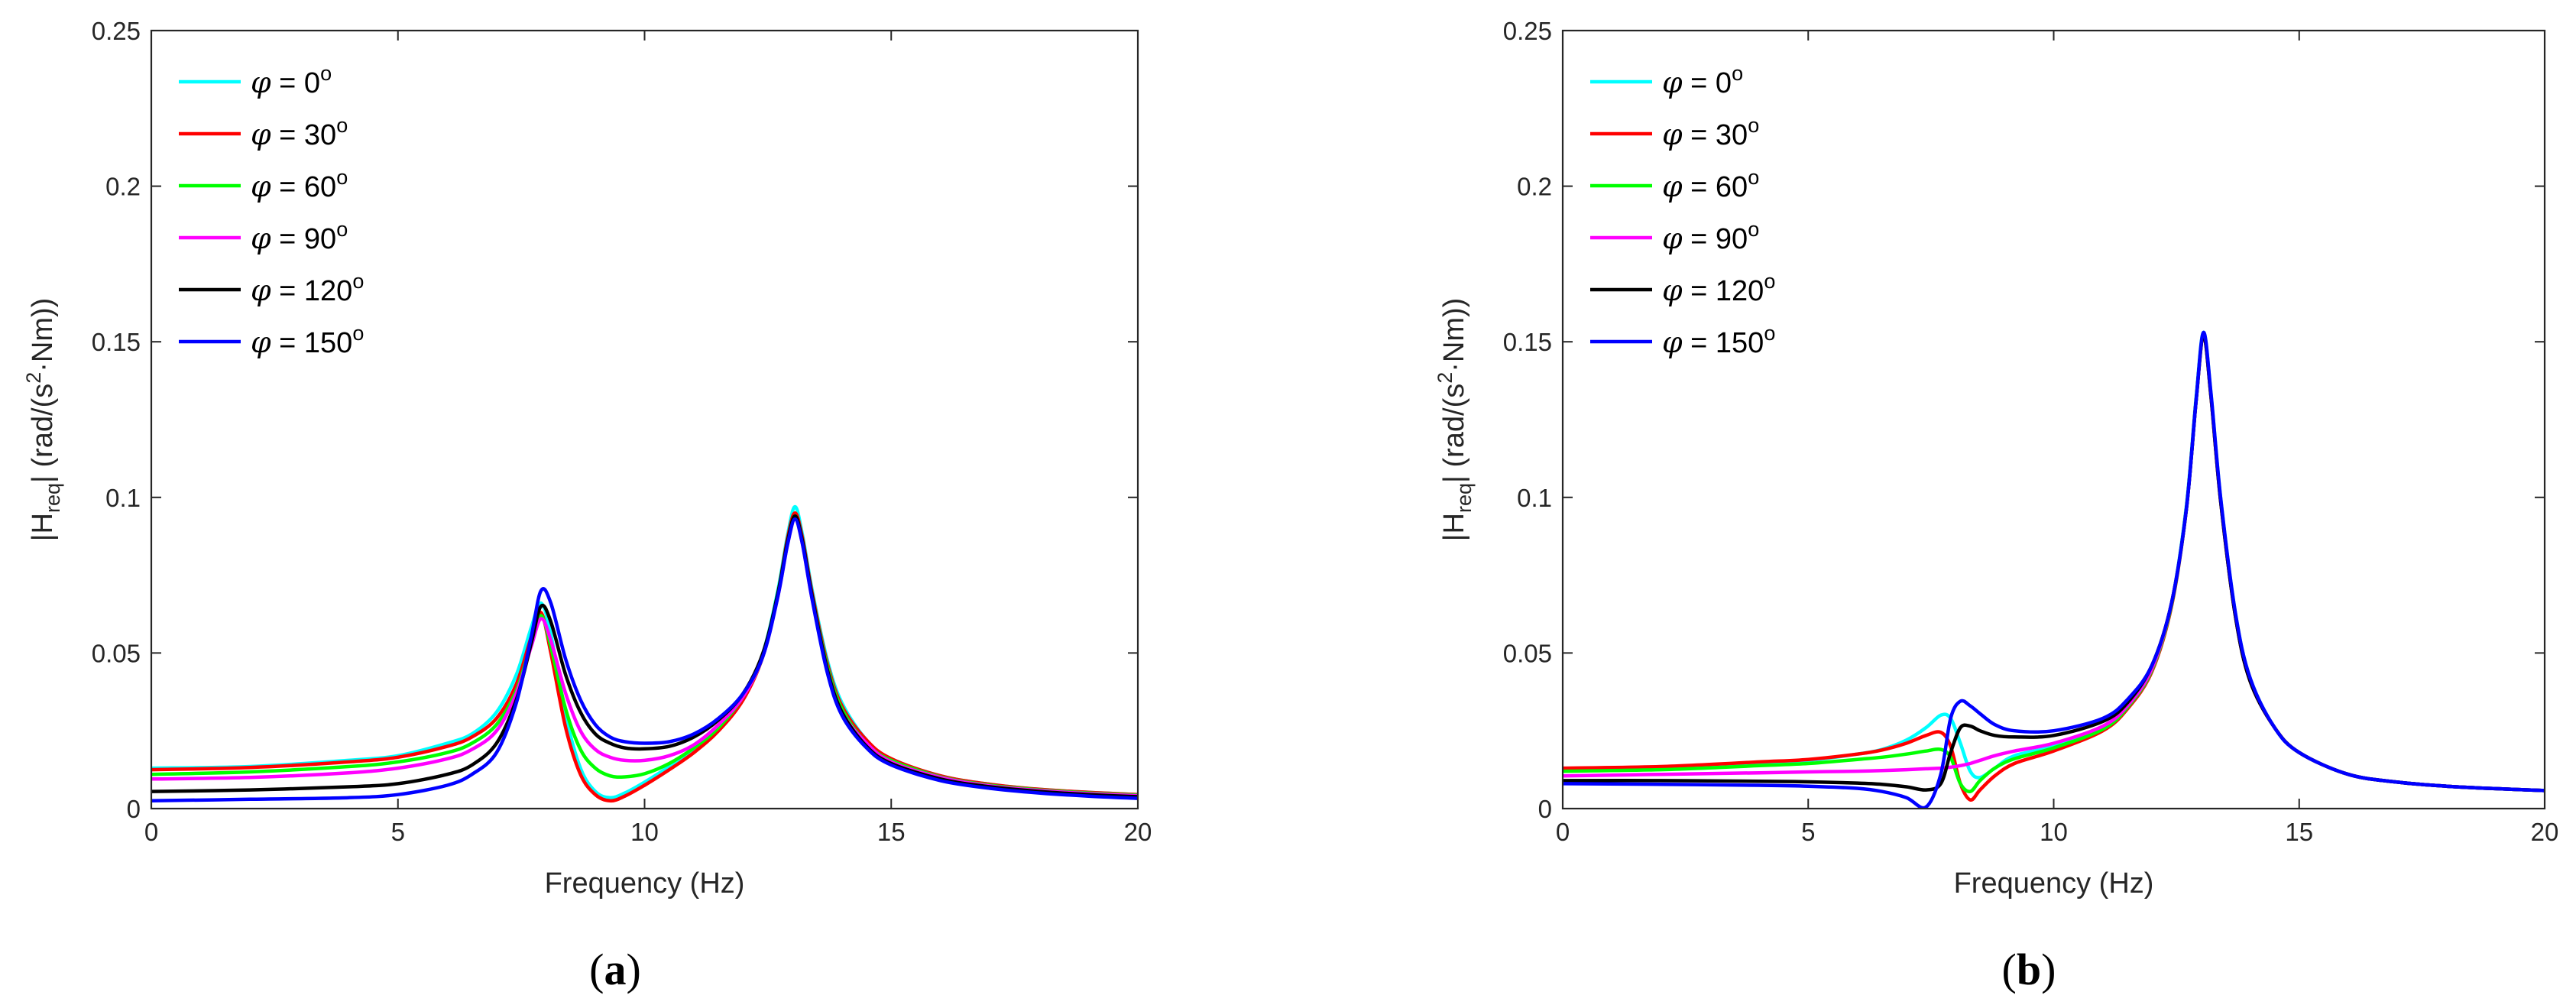 Image resolution: width=2576 pixels, height=1005 pixels. I want to click on panel-label-letter: a, so click(616, 969).